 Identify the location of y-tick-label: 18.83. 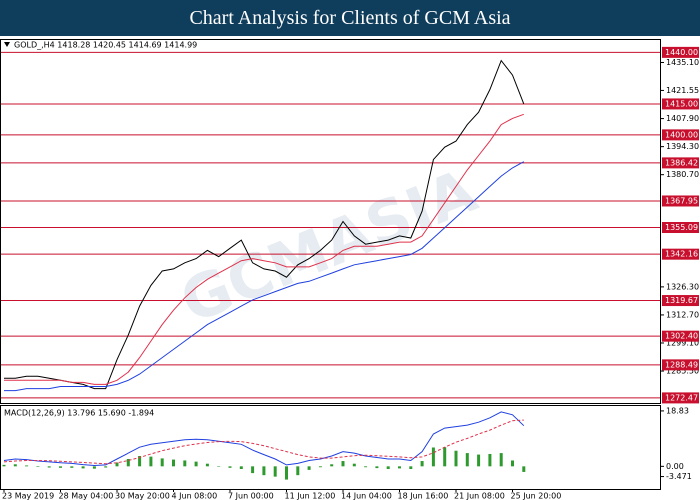
(677, 410).